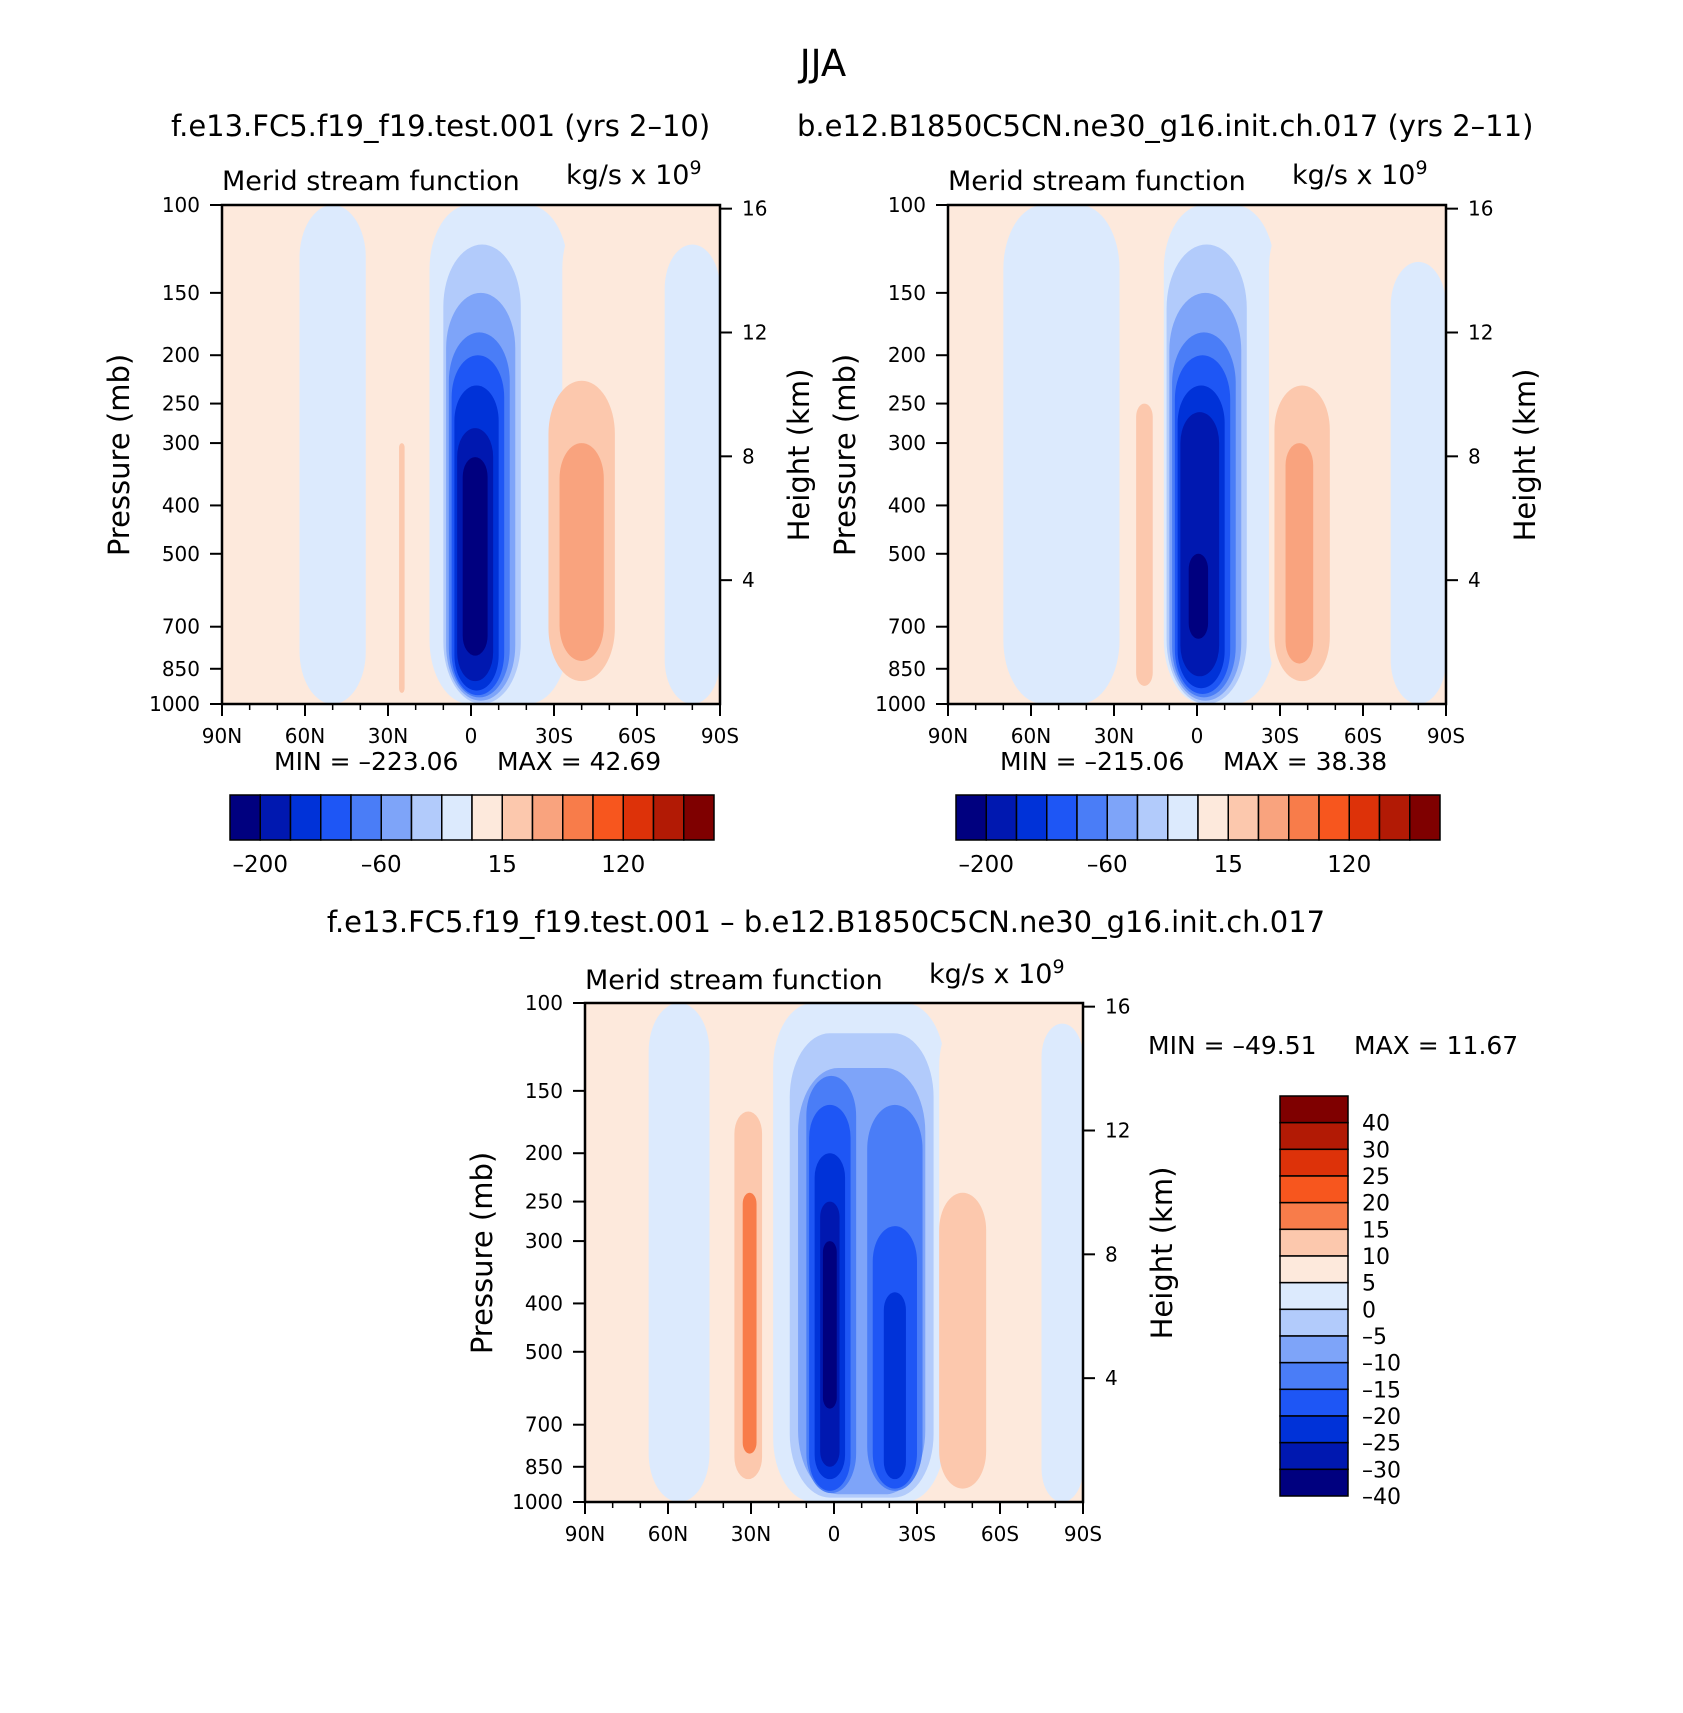  Describe the element at coordinates (544, 1153) in the screenshot. I see `panel-difference-ytick-label-2: 200` at that location.